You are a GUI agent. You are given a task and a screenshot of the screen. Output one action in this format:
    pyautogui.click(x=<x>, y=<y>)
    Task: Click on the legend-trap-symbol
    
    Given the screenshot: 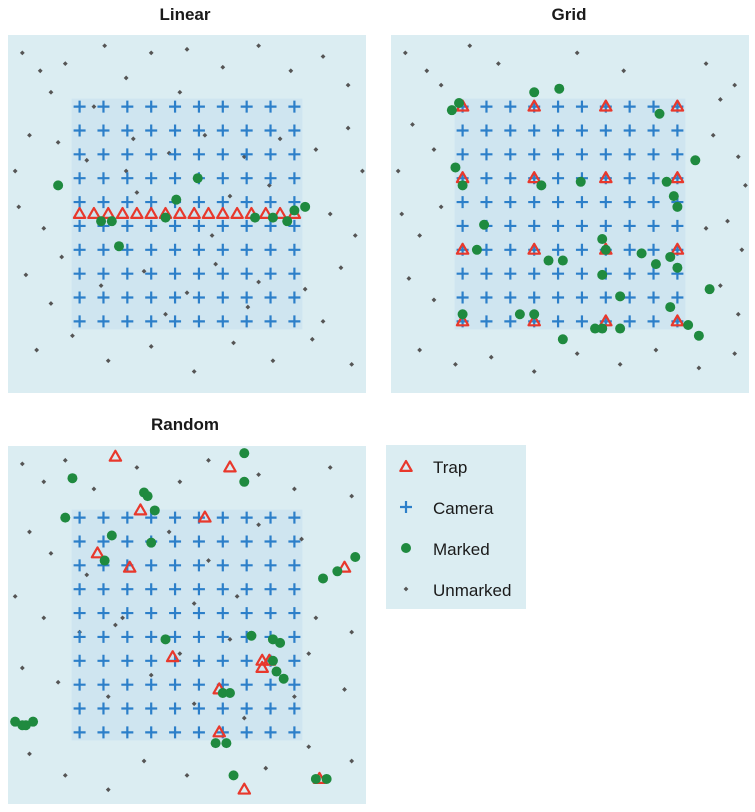 What is the action you would take?
    pyautogui.click(x=406, y=465)
    